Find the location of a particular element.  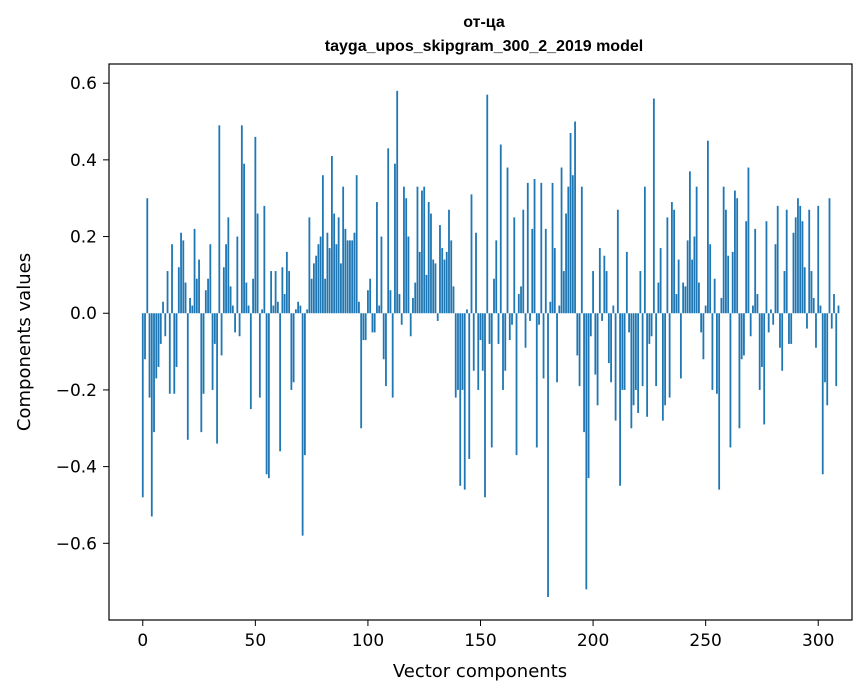

y-tick-label: 0.0 is located at coordinates (83, 314).